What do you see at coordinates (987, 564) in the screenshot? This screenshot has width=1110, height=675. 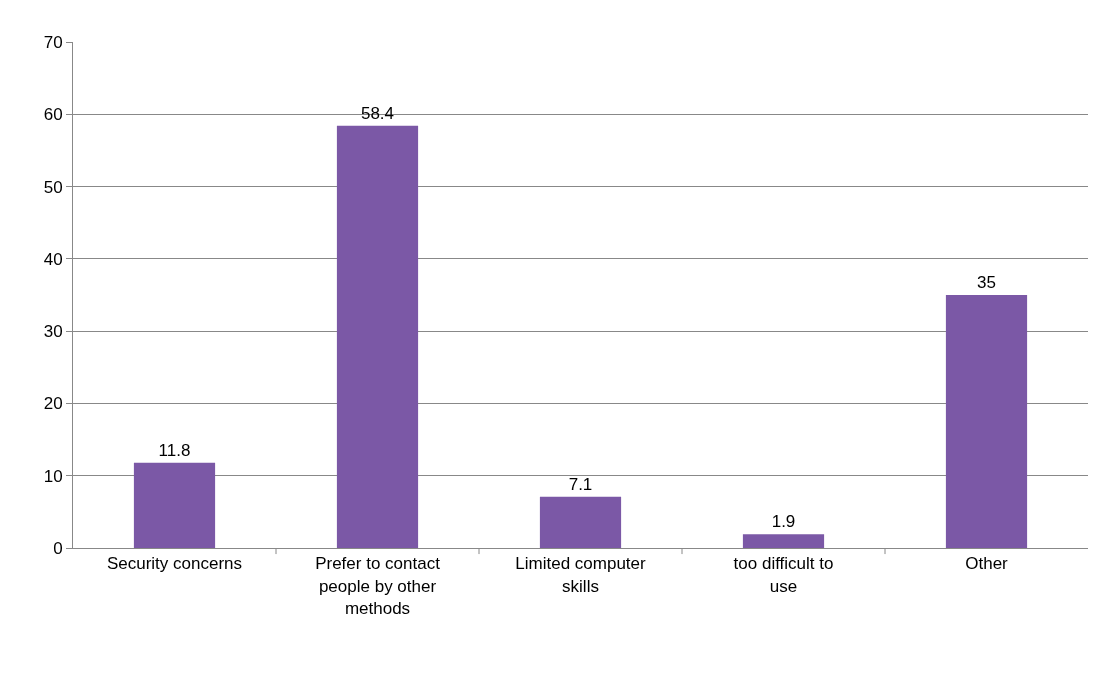 I see `x-tick-label: Other` at bounding box center [987, 564].